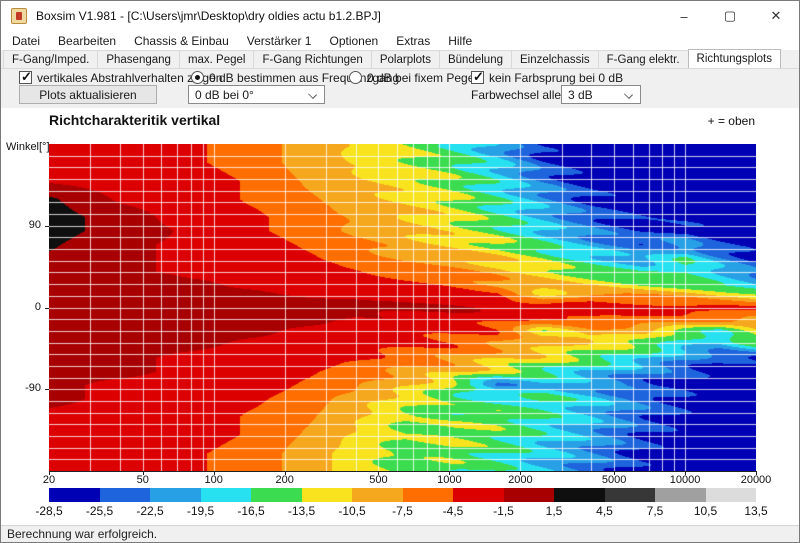 This screenshot has width=800, height=543. What do you see at coordinates (604, 511) in the screenshot?
I see `colorbar-label: 4,5` at bounding box center [604, 511].